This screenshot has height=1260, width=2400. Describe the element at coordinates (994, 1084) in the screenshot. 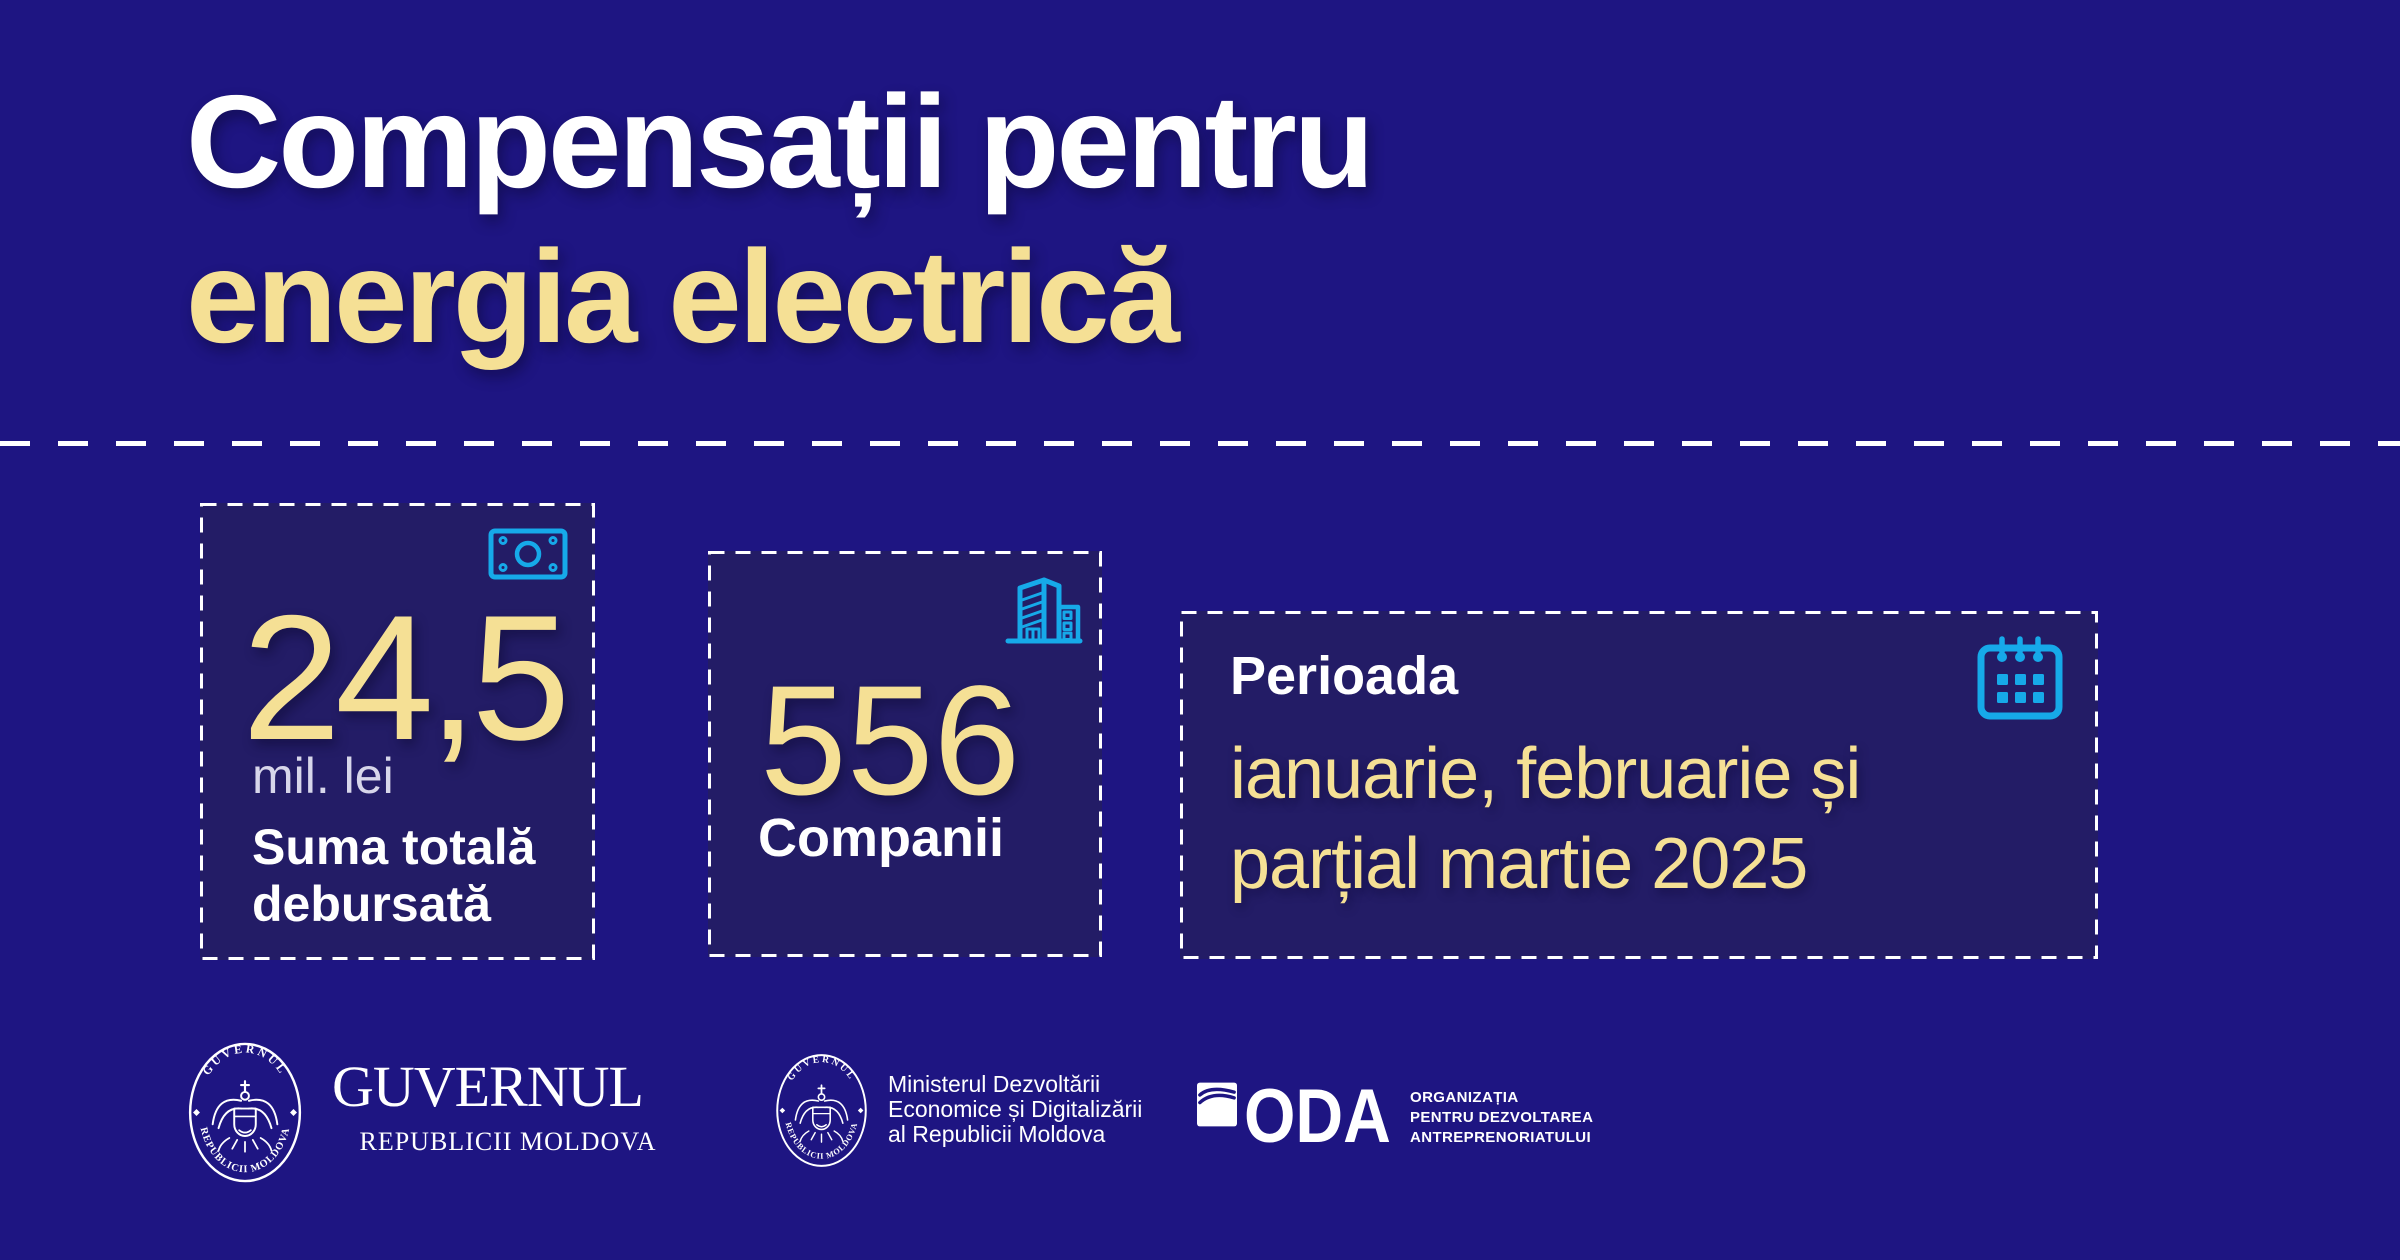

I see `ministry-name-line-1: Ministerul Dezvoltării` at that location.